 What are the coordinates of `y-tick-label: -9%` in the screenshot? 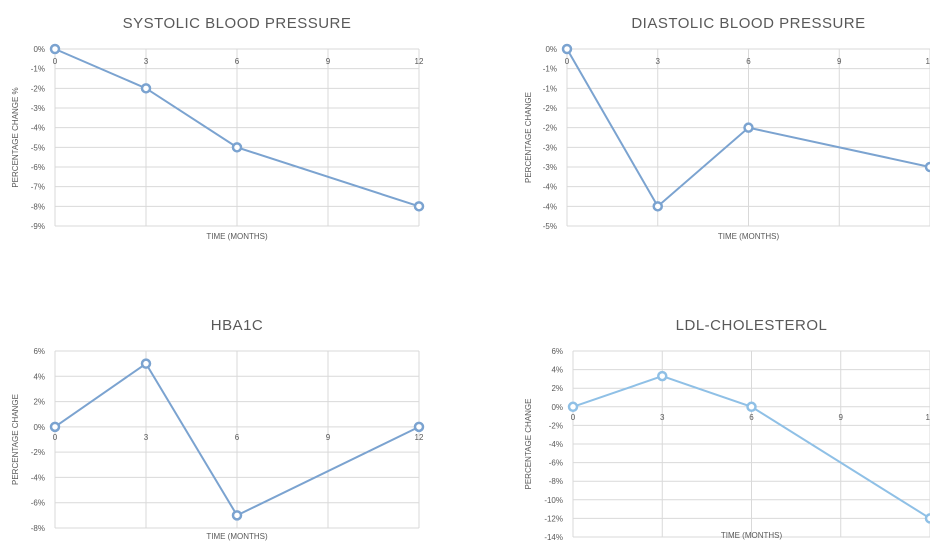 It's located at (38, 226).